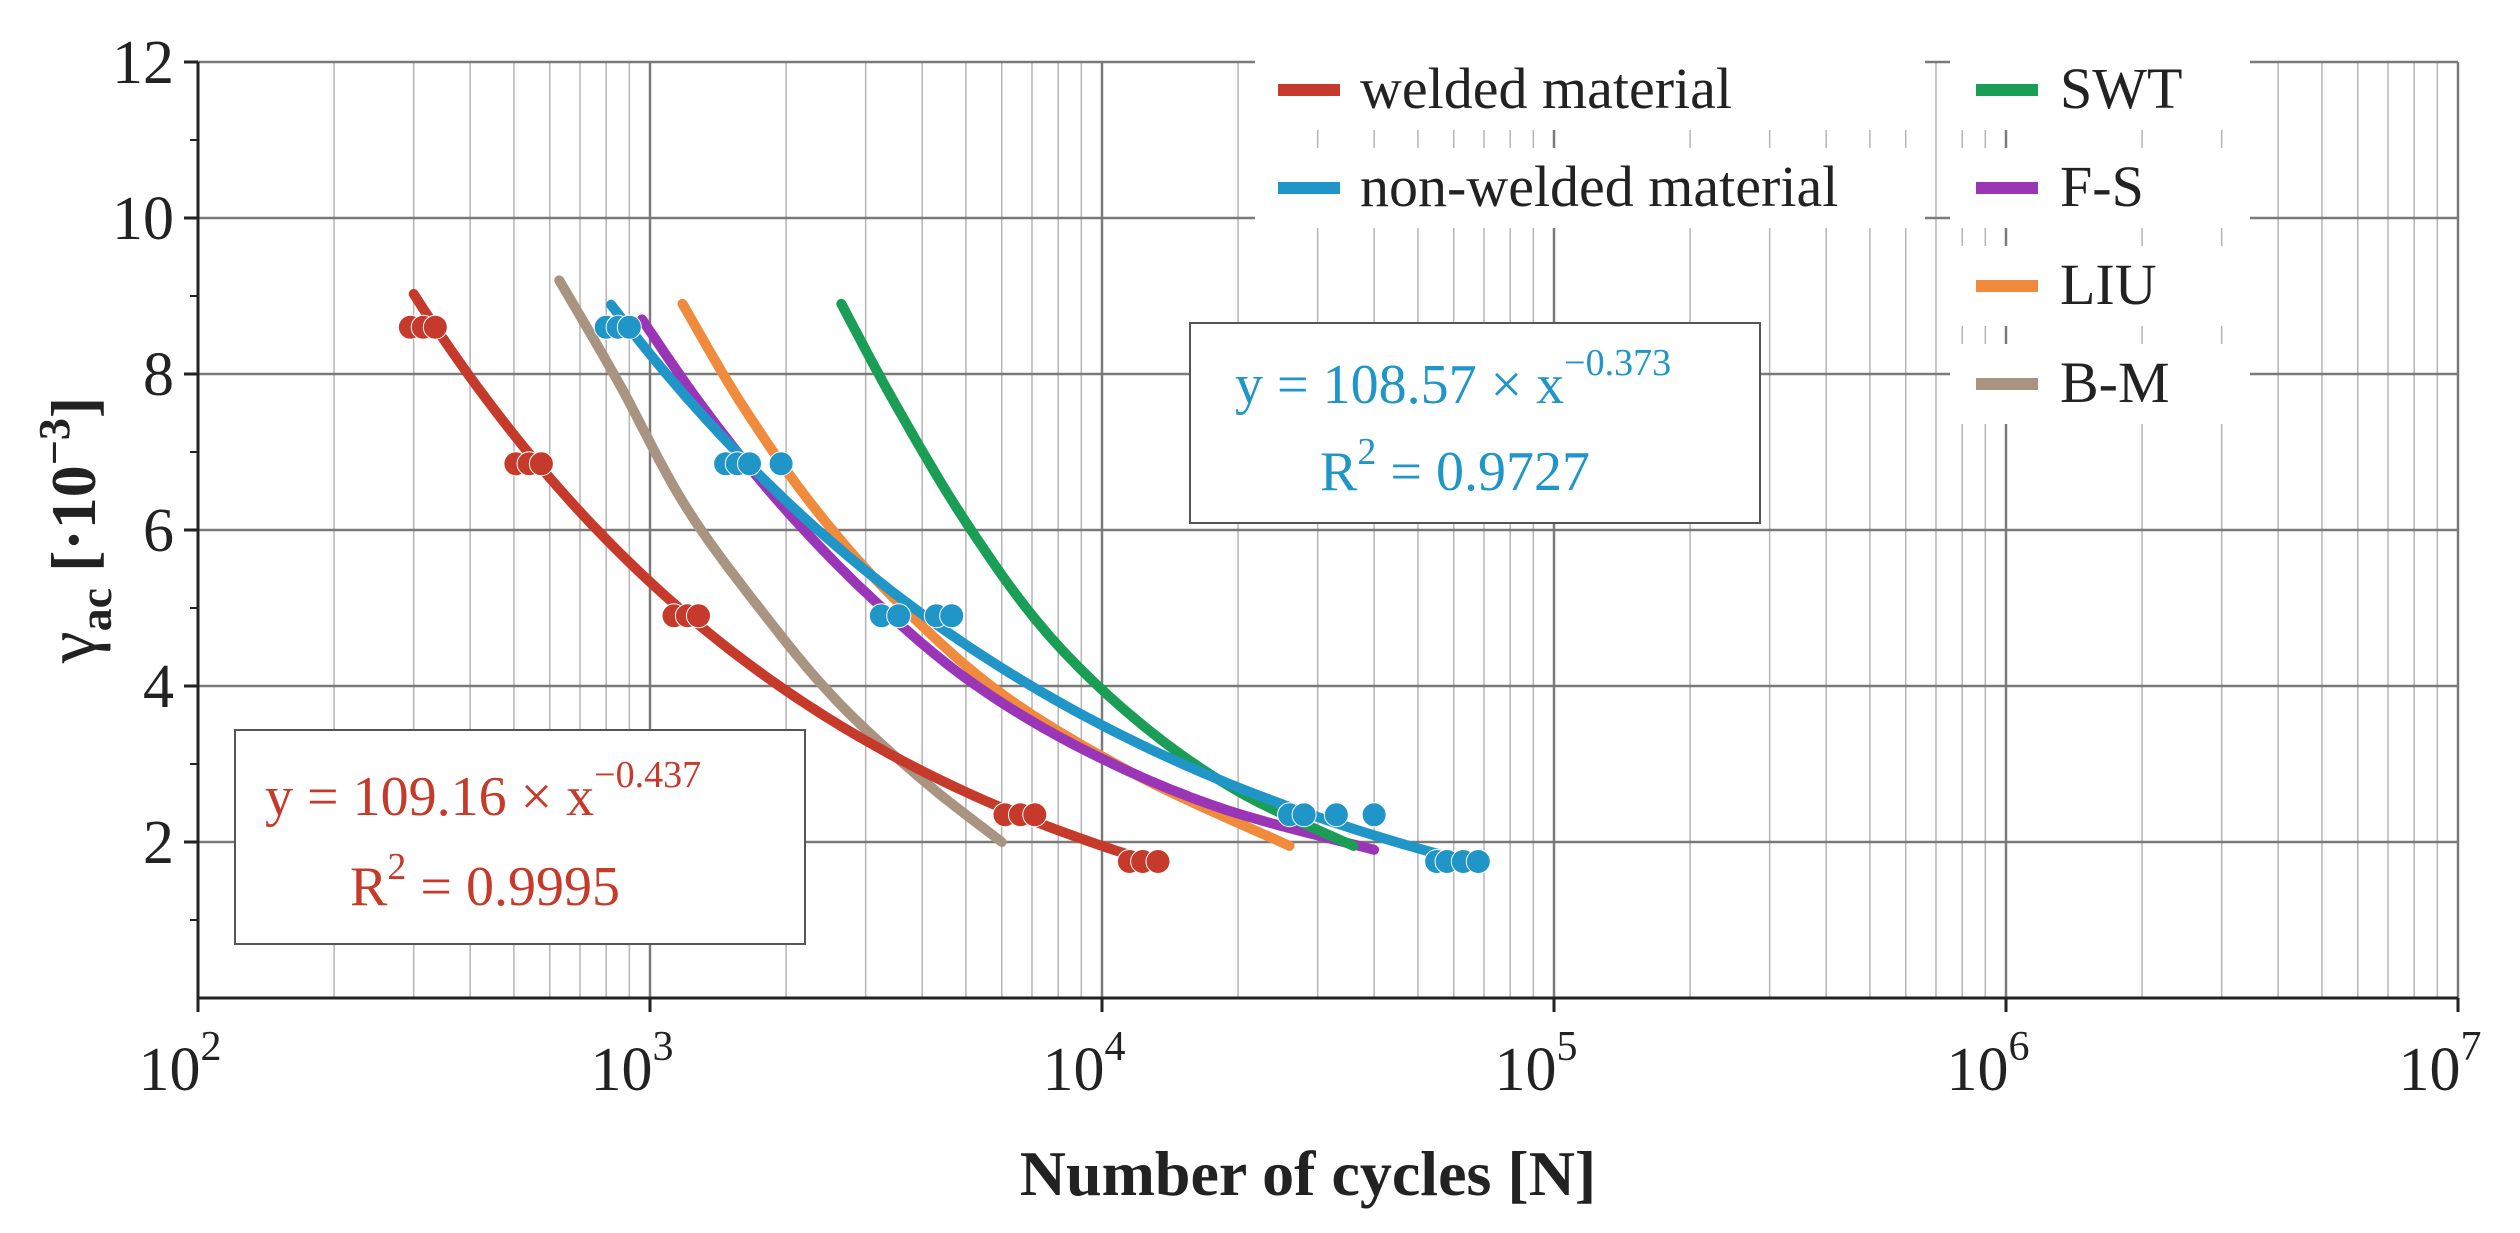 The image size is (2520, 1233). Describe the element at coordinates (143, 219) in the screenshot. I see `y-tick-label: 10` at that location.